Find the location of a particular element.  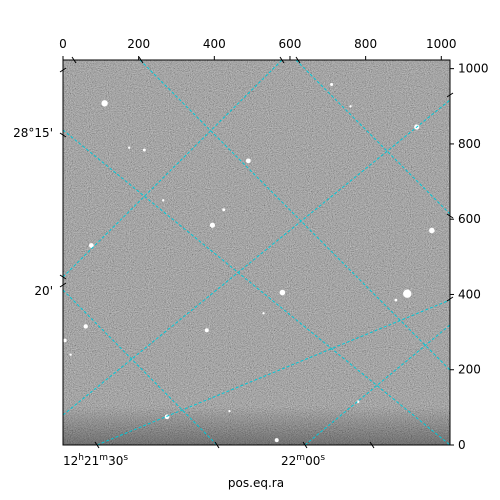

y-pixel-axis-right: 0 200 400 600 800 1000 is located at coordinates (469, 257).